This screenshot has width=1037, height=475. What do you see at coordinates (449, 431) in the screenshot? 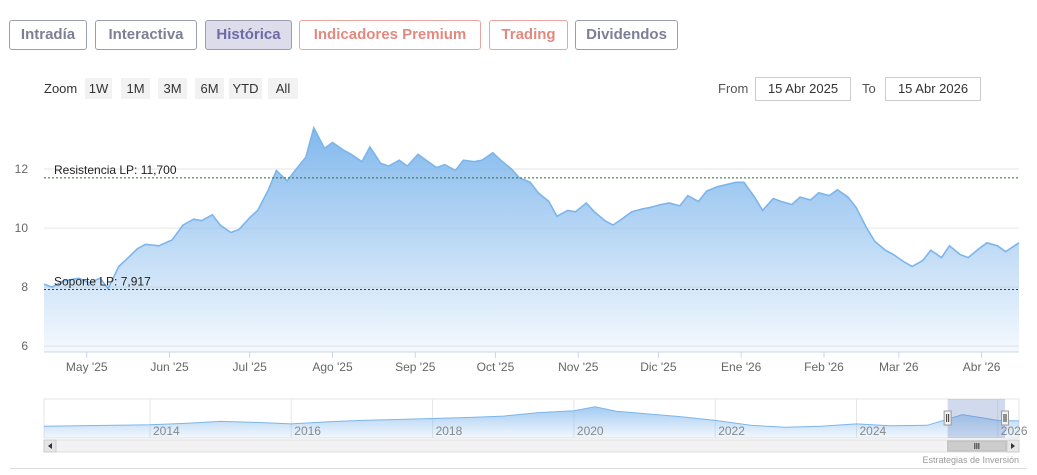
I see `navigator-tick-label: 2018` at bounding box center [449, 431].